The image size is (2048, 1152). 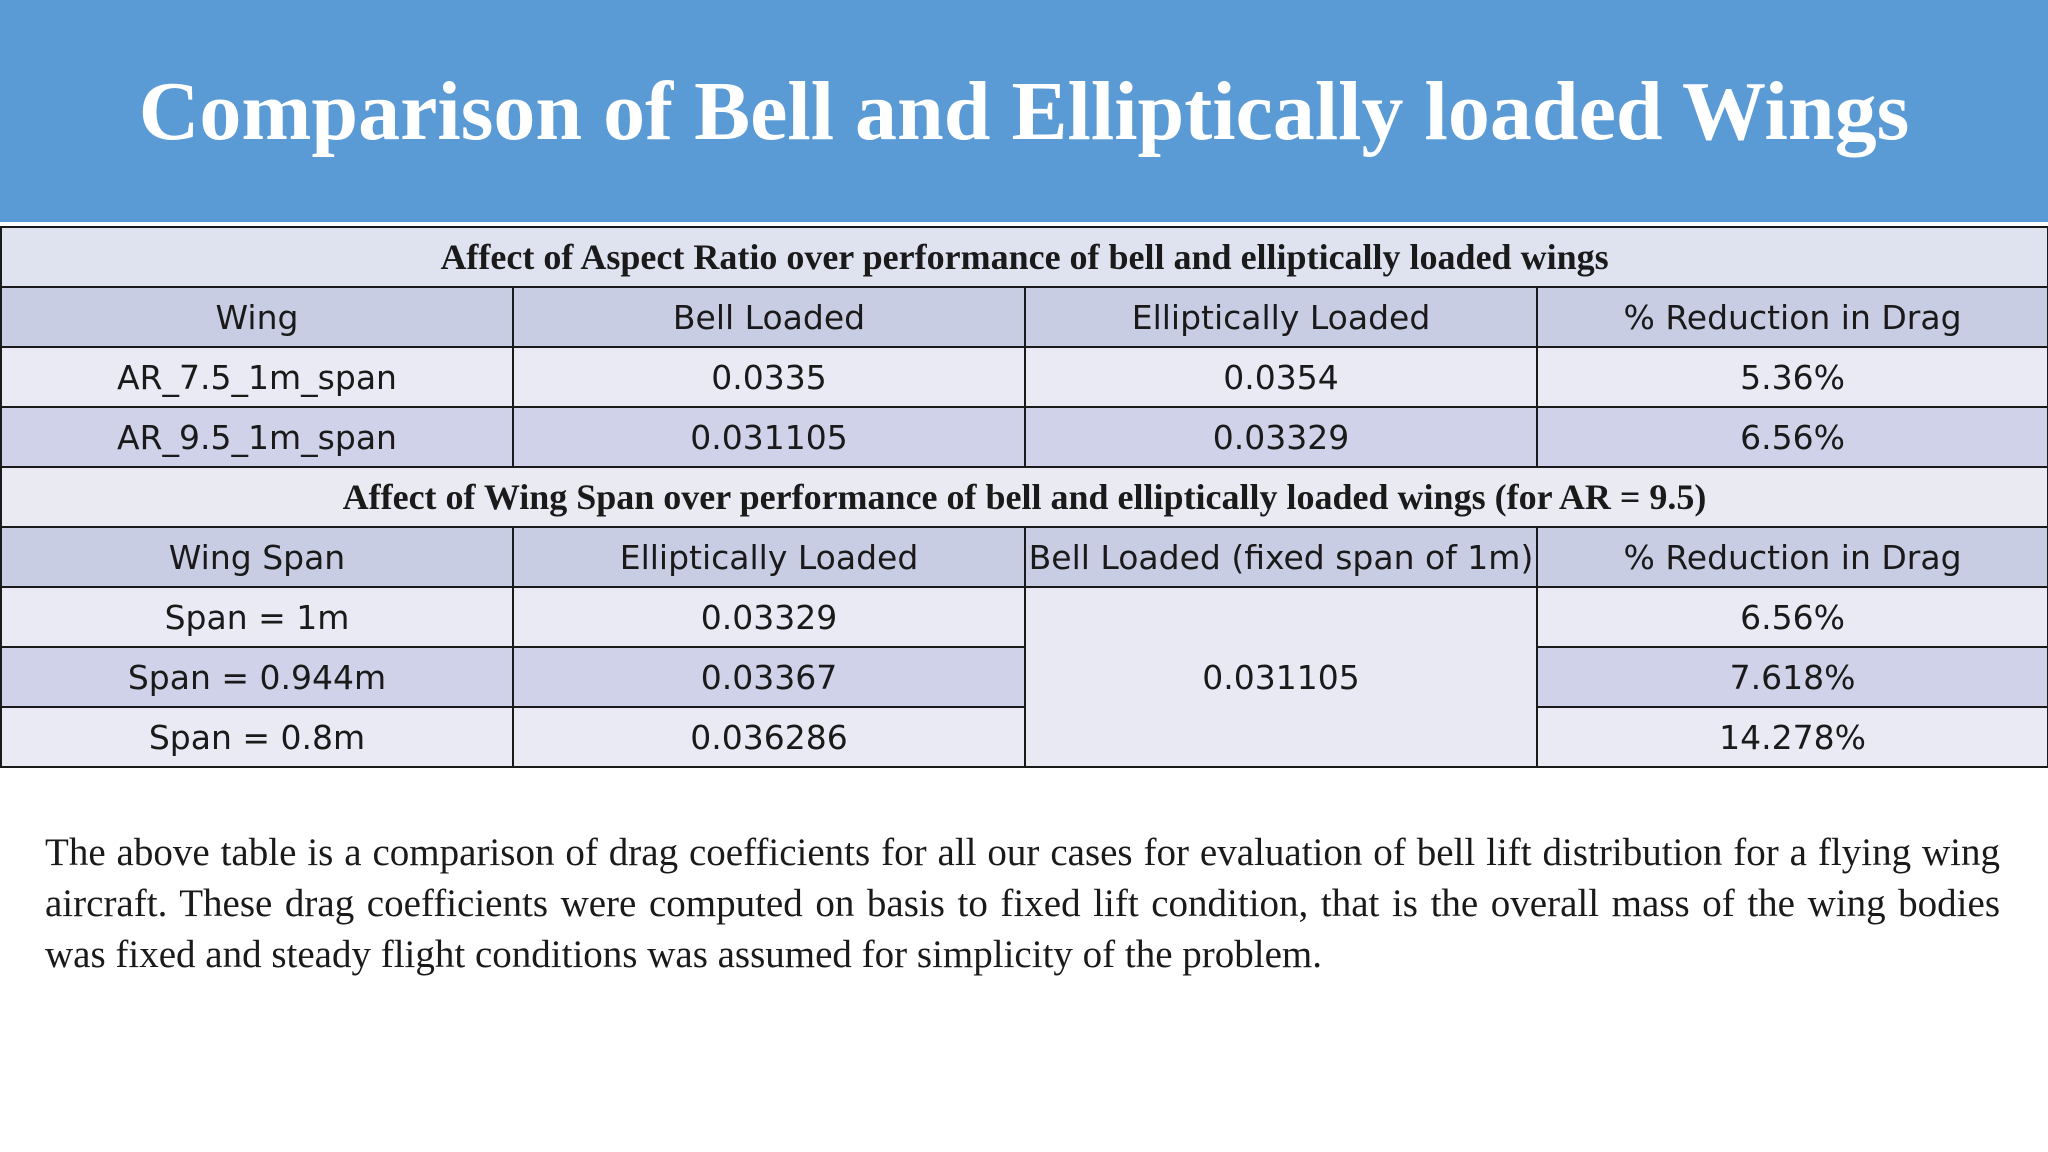 I want to click on header-cell: Bell Loaded (fixed span of 1m), so click(x=1281, y=557).